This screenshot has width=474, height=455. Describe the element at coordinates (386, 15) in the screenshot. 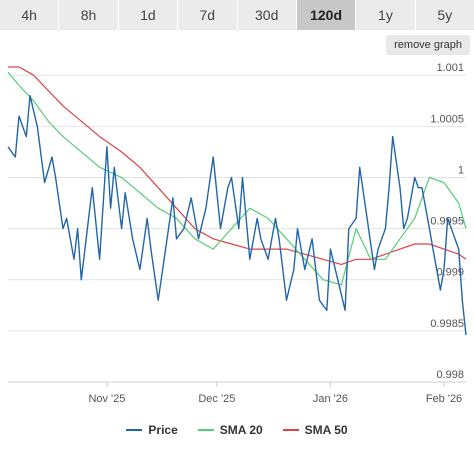

I see `tab-1y: 1y` at that location.